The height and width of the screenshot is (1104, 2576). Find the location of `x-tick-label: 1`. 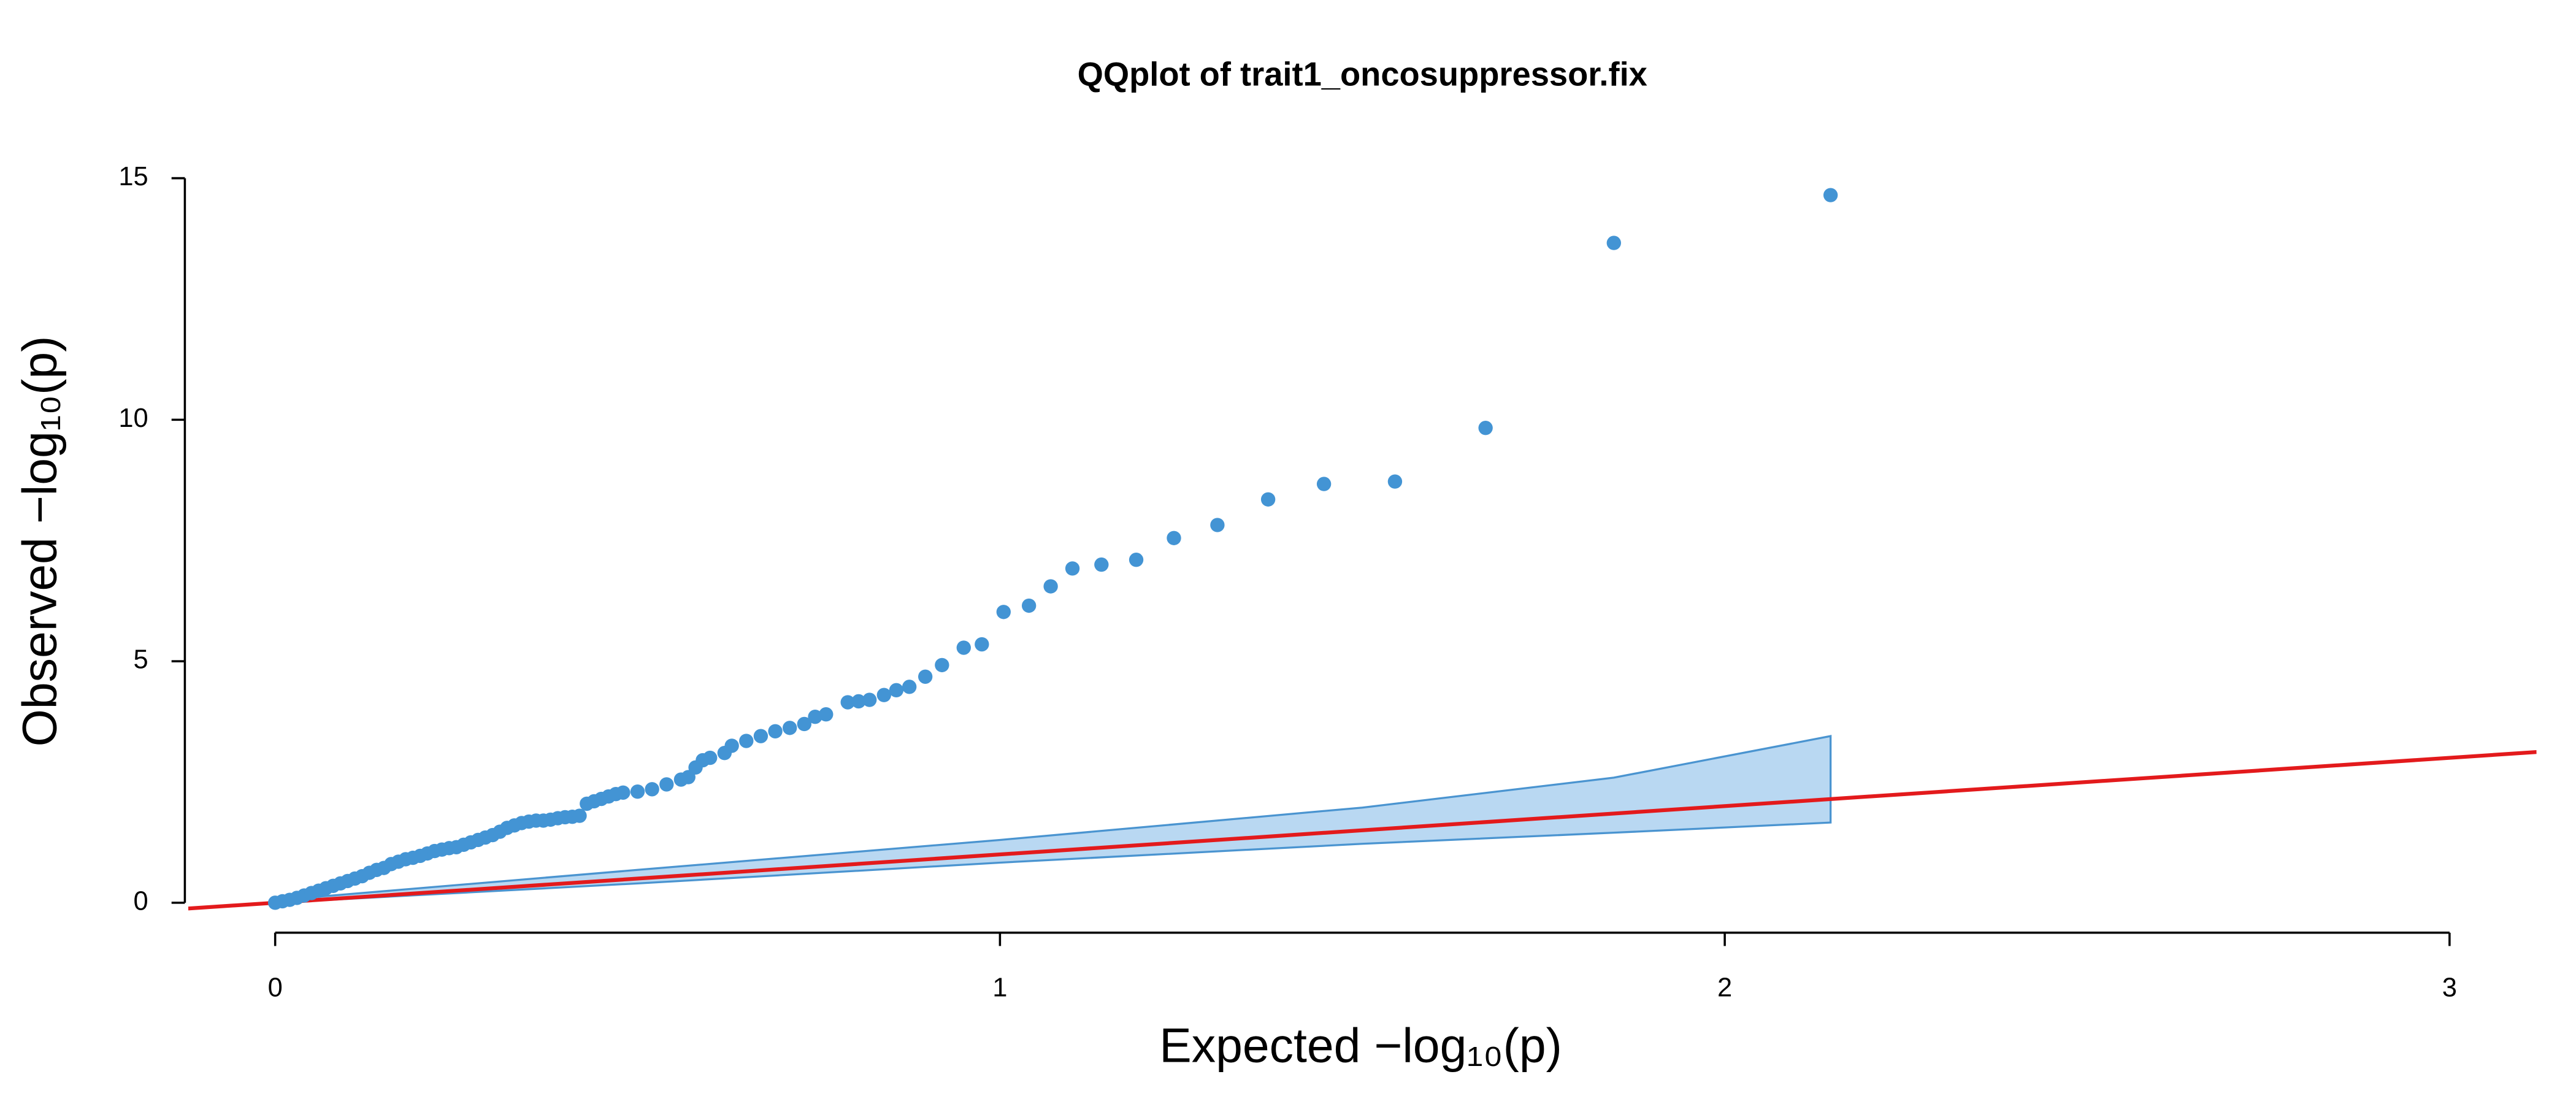

x-tick-label: 1 is located at coordinates (999, 987).